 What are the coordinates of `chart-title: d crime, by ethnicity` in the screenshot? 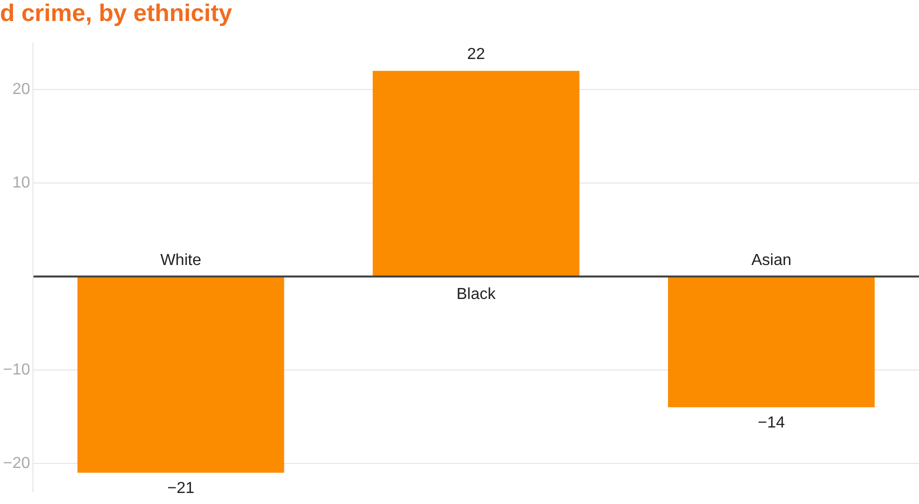 It's located at (116, 14).